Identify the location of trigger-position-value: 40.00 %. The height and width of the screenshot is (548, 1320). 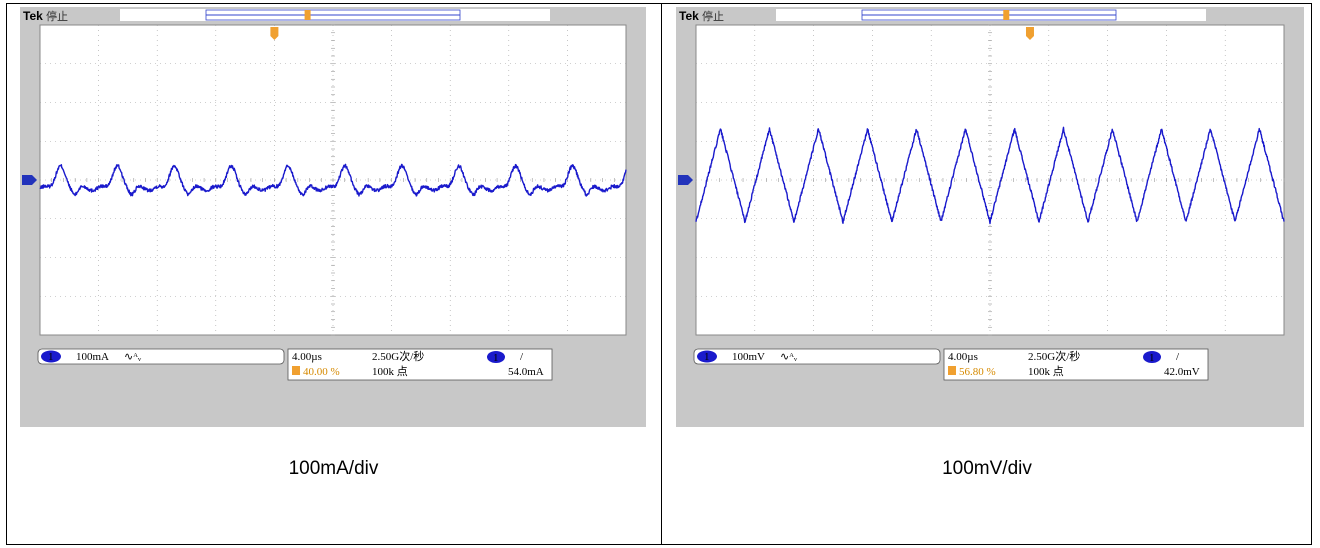
(321, 372).